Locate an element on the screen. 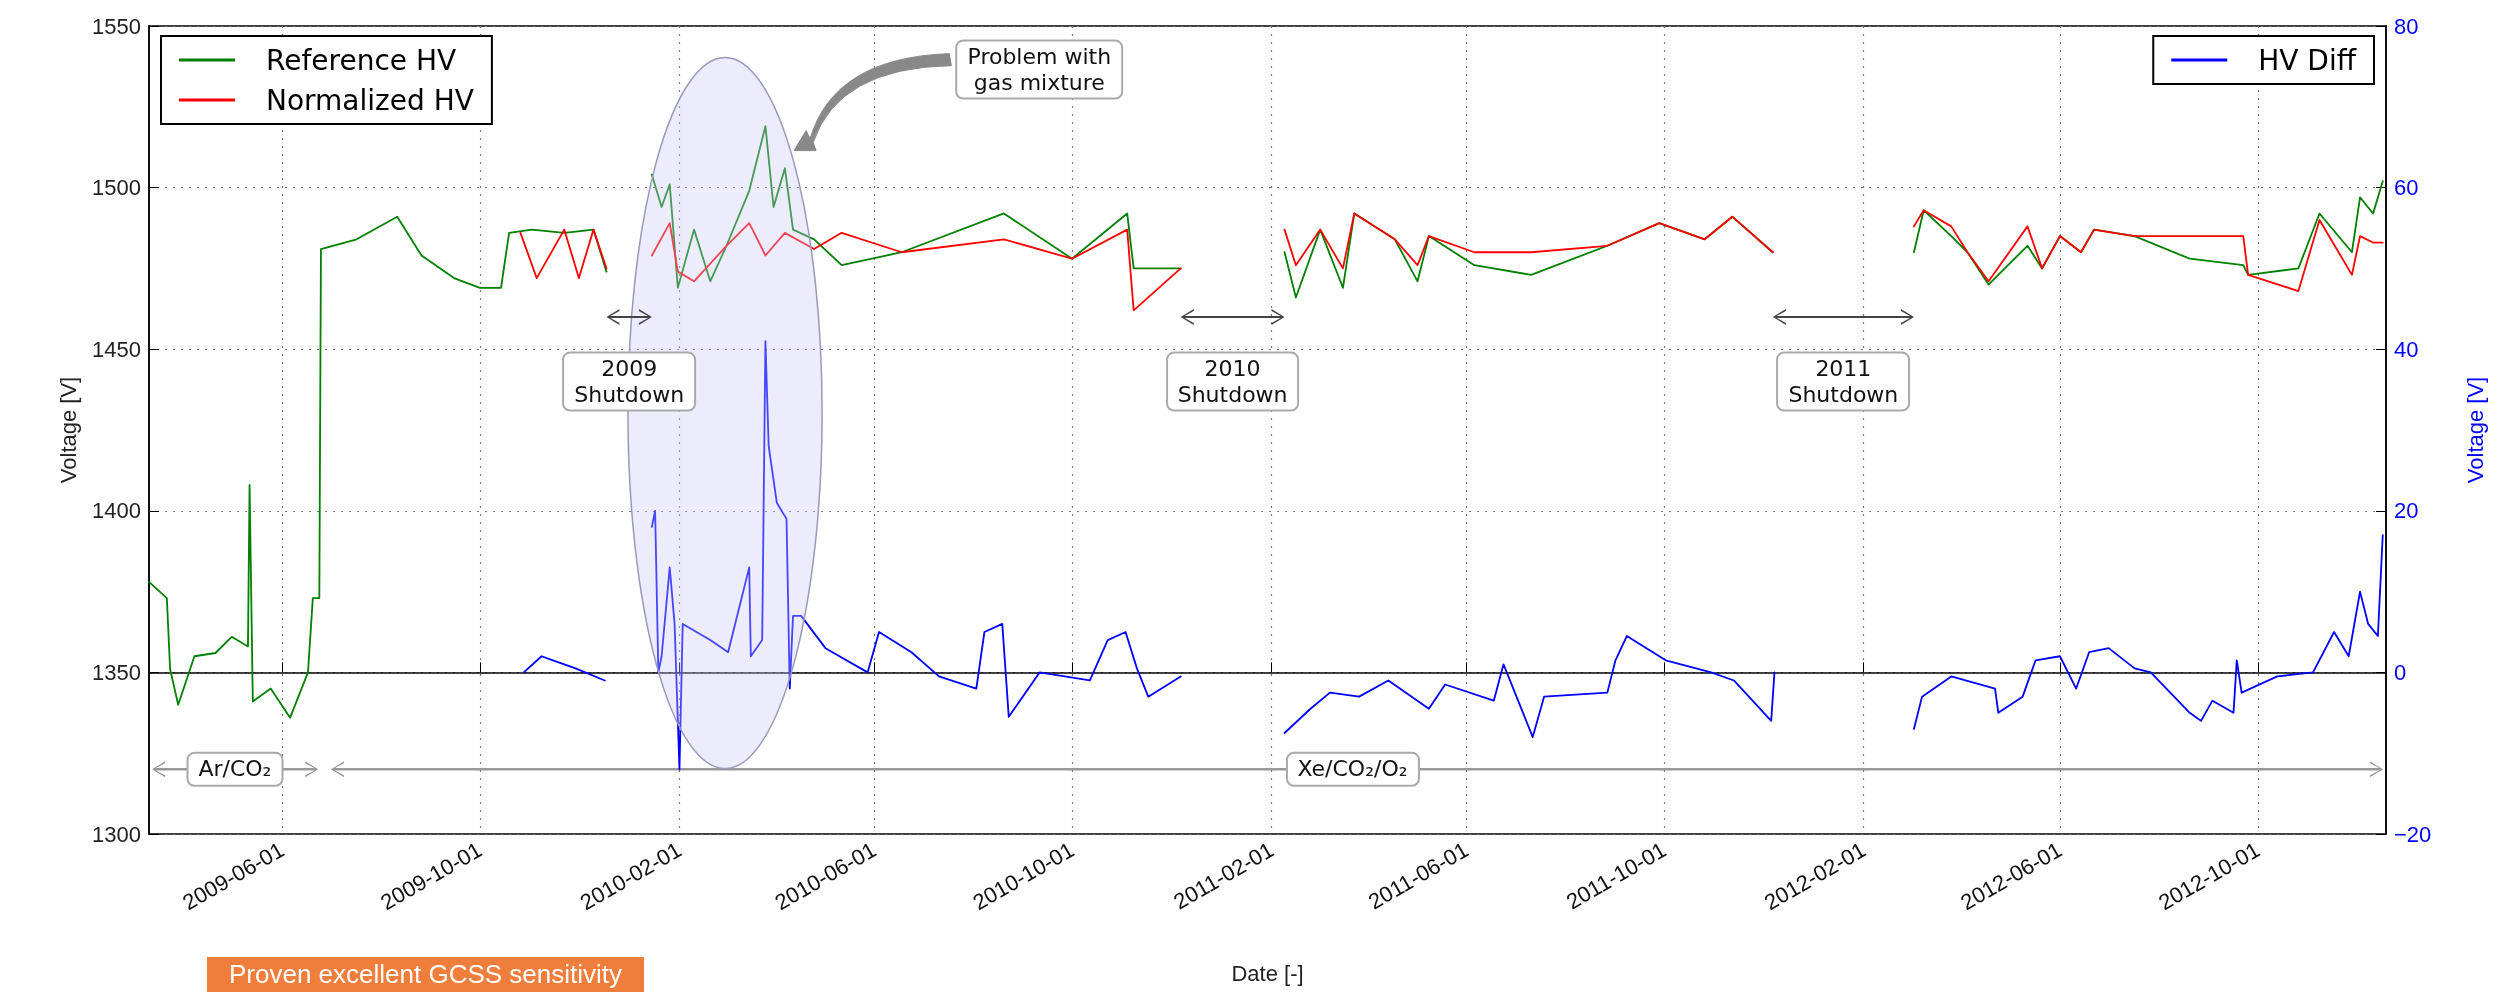 The height and width of the screenshot is (996, 2498). y2-tick-label: 20 is located at coordinates (2406, 511).